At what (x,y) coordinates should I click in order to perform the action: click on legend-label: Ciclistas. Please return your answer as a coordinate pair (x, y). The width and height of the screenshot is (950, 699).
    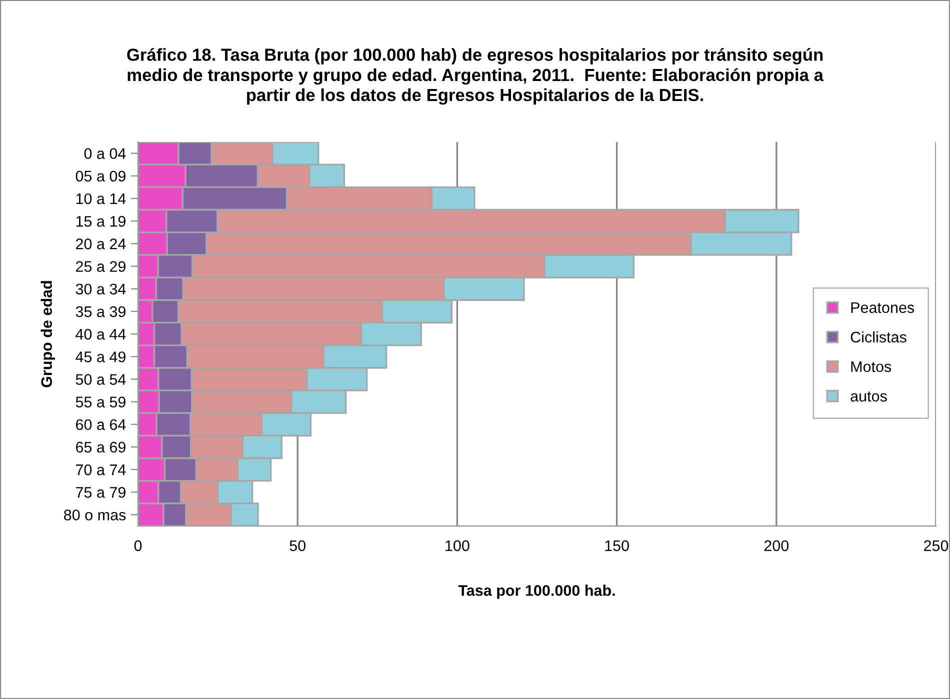
    Looking at the image, I should click on (878, 337).